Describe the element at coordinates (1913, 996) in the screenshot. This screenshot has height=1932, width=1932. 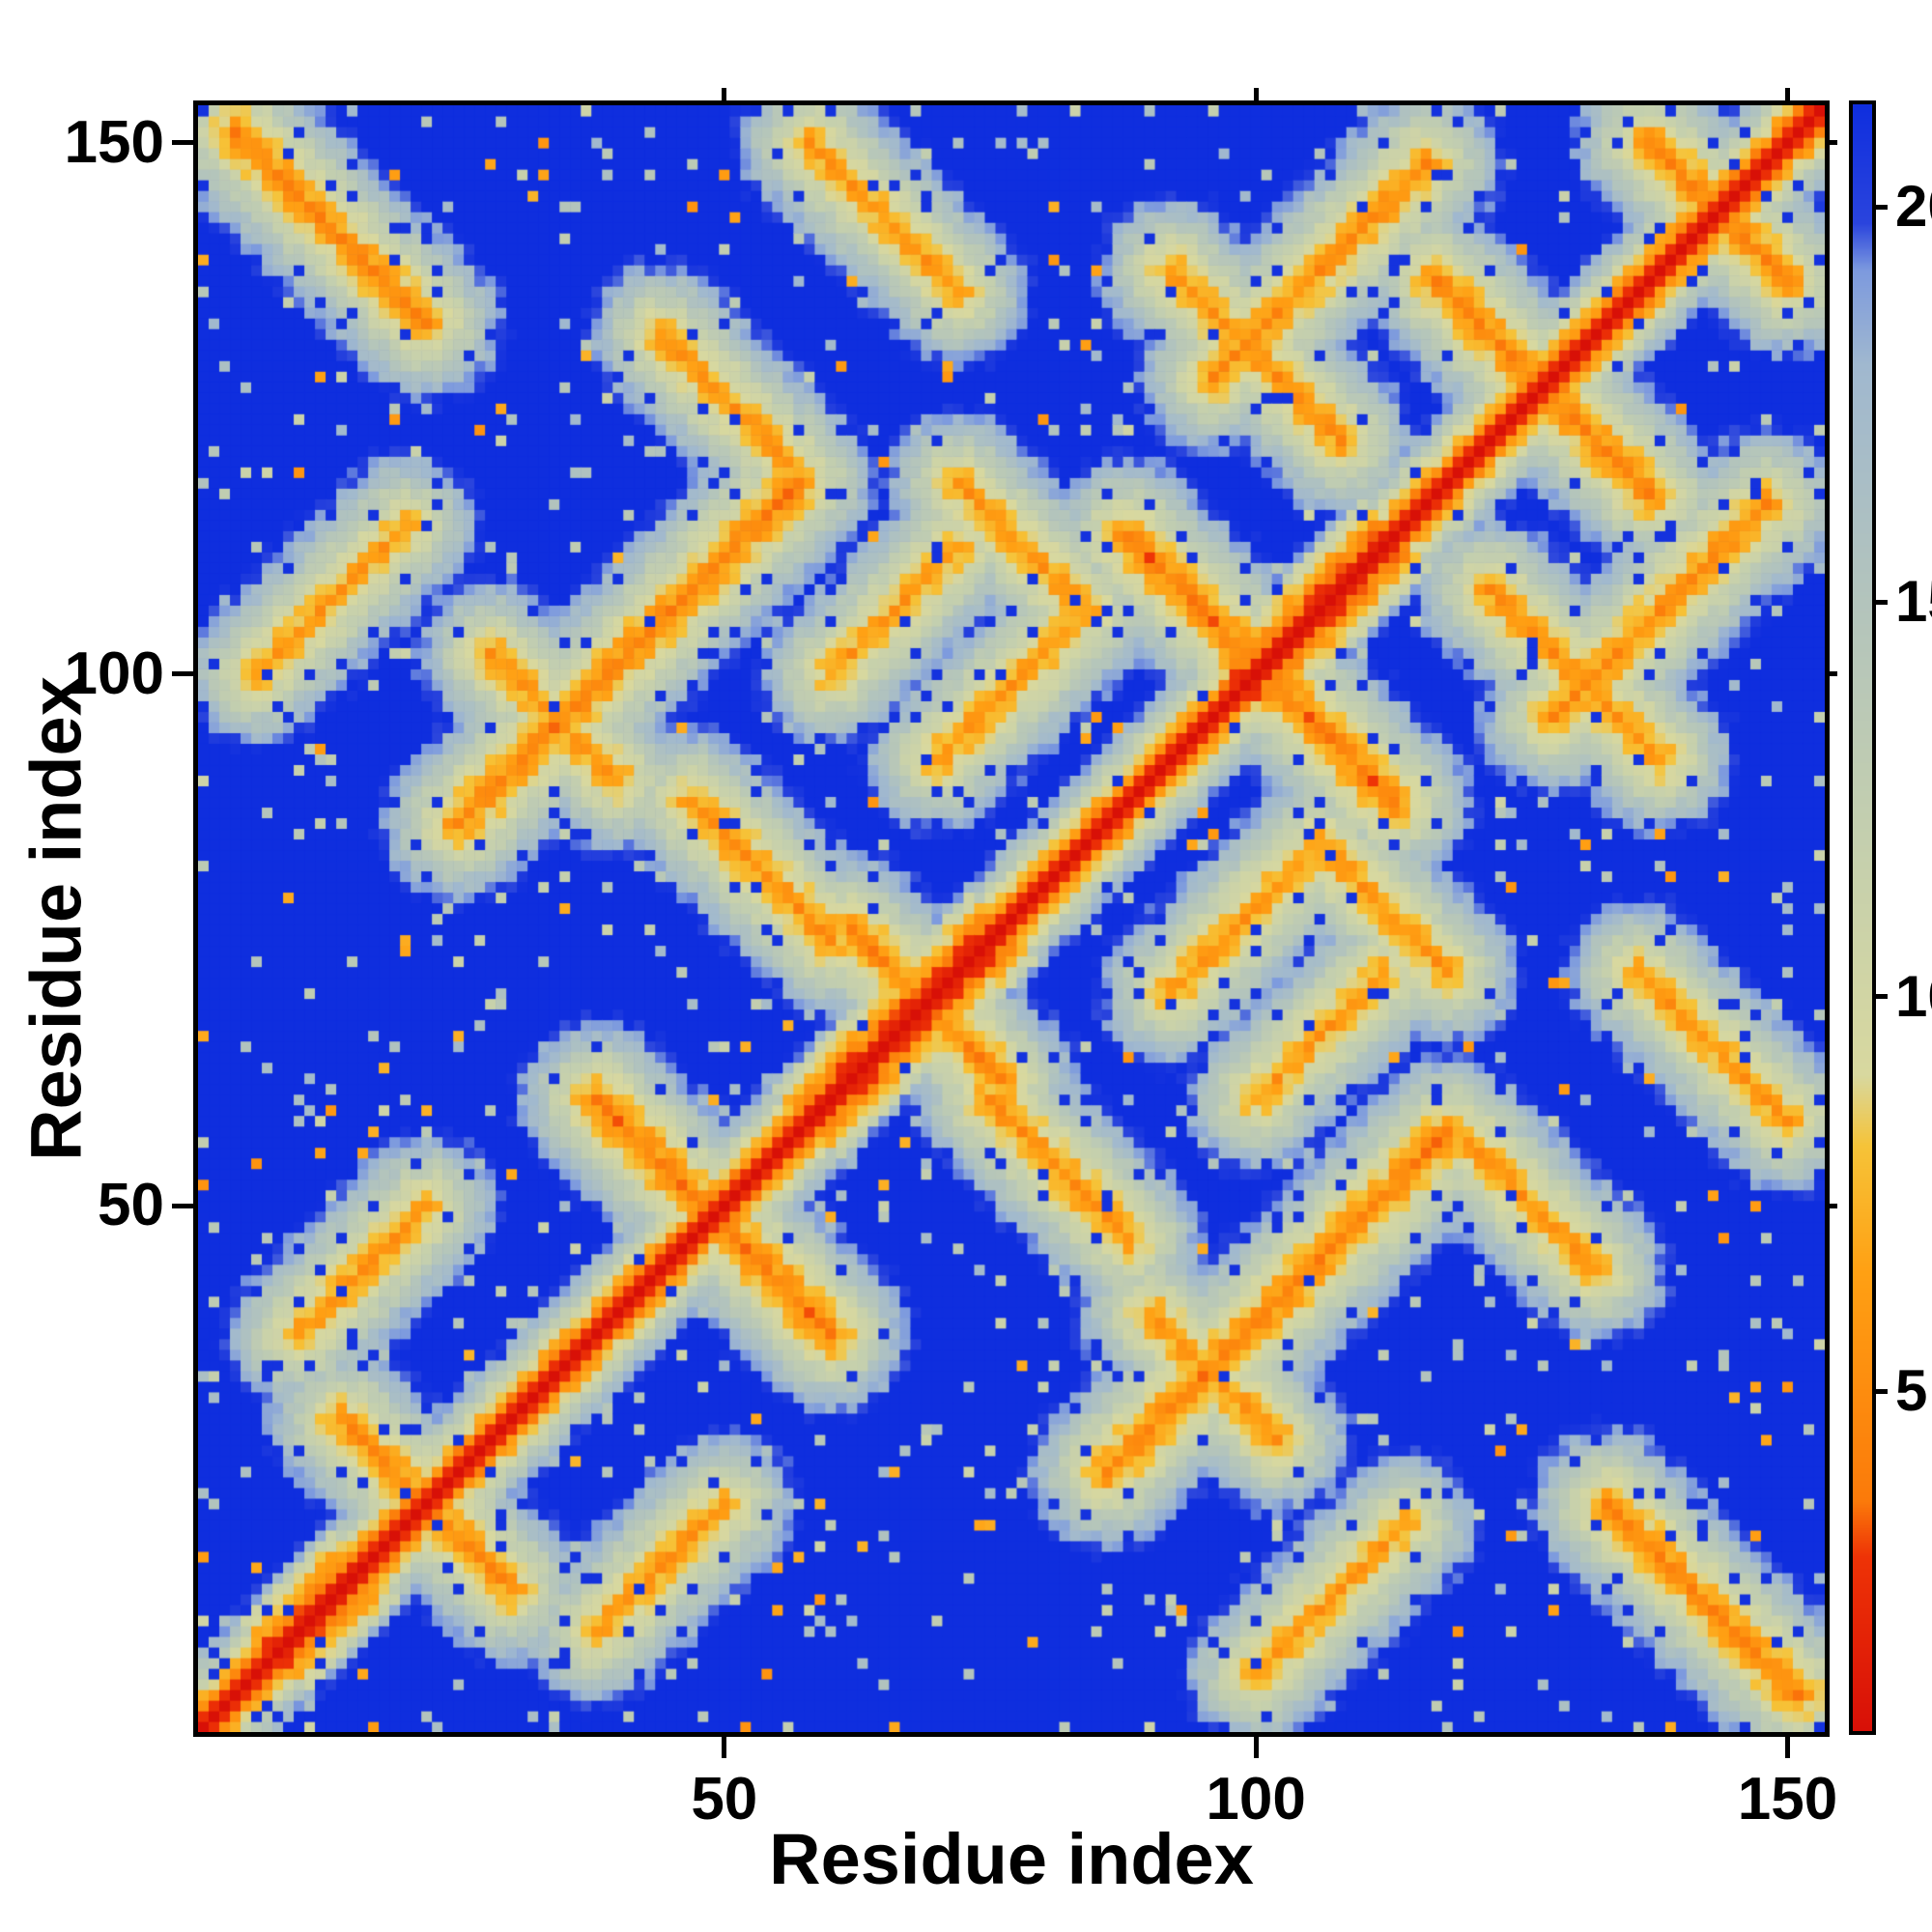
I see `colorbar-tick-label: 10` at that location.